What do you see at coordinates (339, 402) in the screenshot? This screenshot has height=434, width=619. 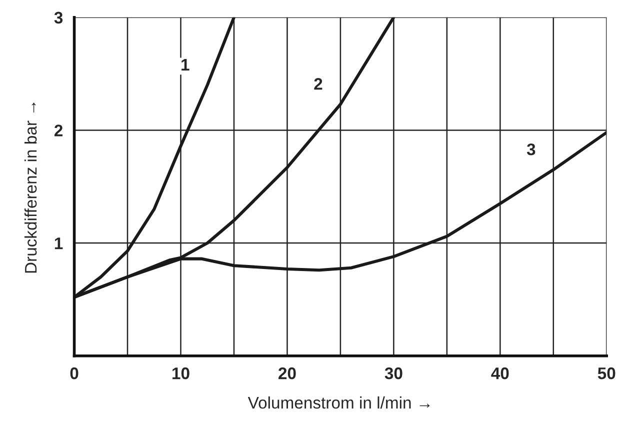 I see `x-axis-title: Volumenstrom in l/min →` at bounding box center [339, 402].